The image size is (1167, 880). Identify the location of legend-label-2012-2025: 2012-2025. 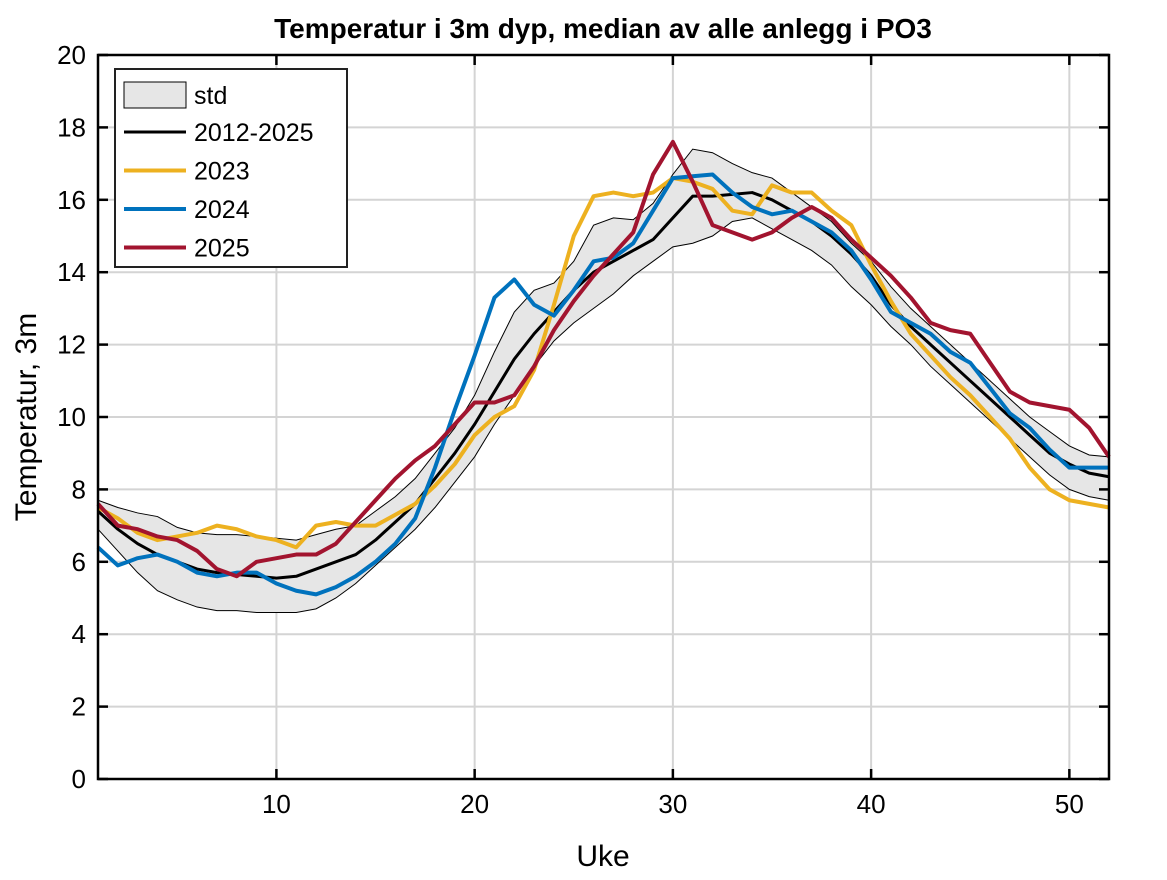
(254, 133).